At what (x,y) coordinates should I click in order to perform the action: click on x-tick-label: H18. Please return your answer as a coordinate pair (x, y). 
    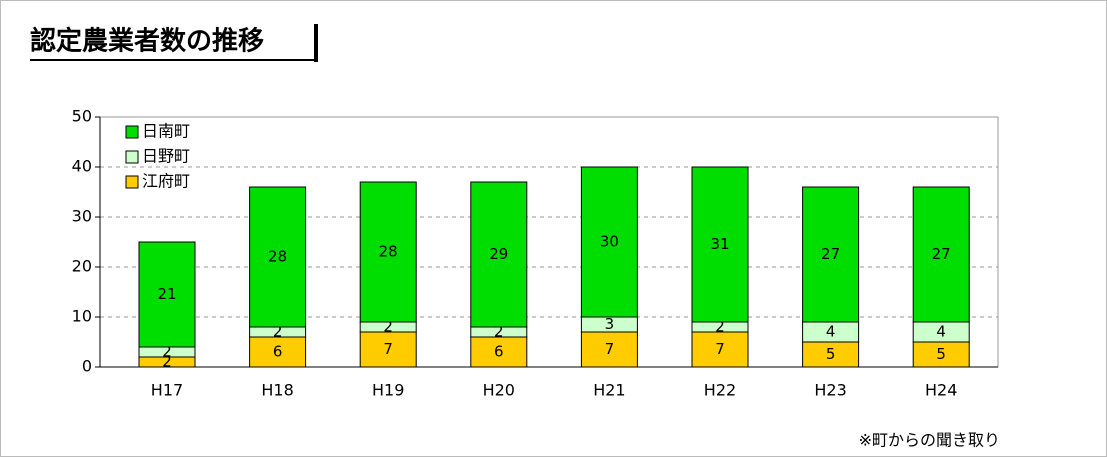
    Looking at the image, I should click on (277, 390).